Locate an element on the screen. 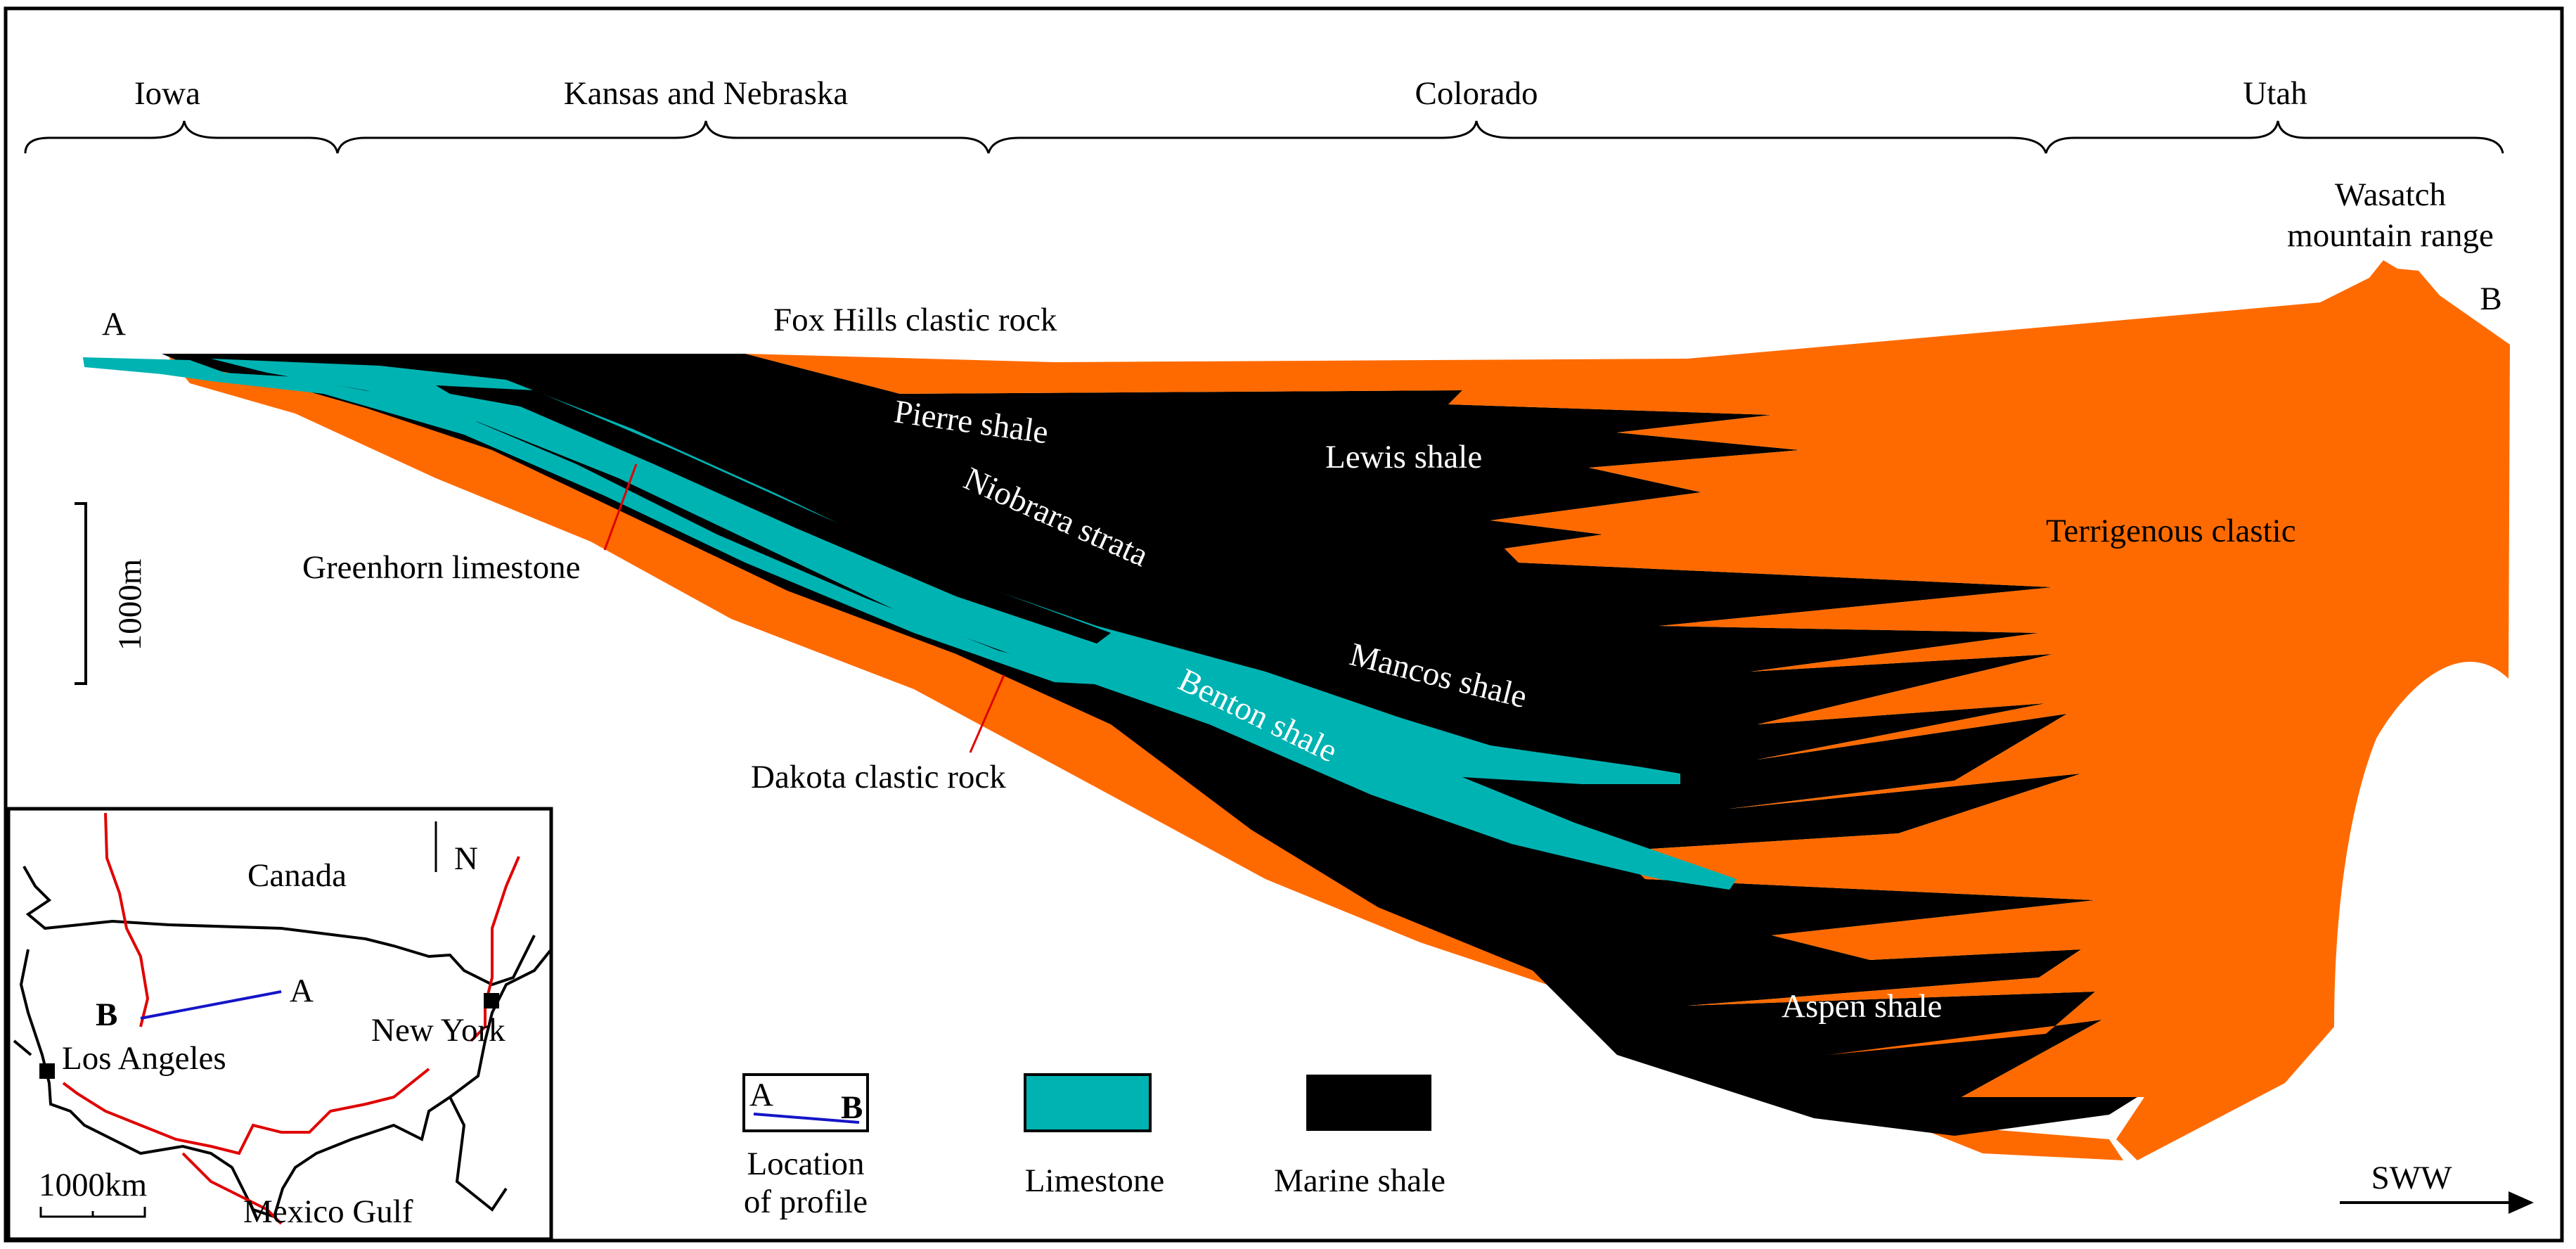  label-aspen-shale: Aspen shale is located at coordinates (1862, 1006).